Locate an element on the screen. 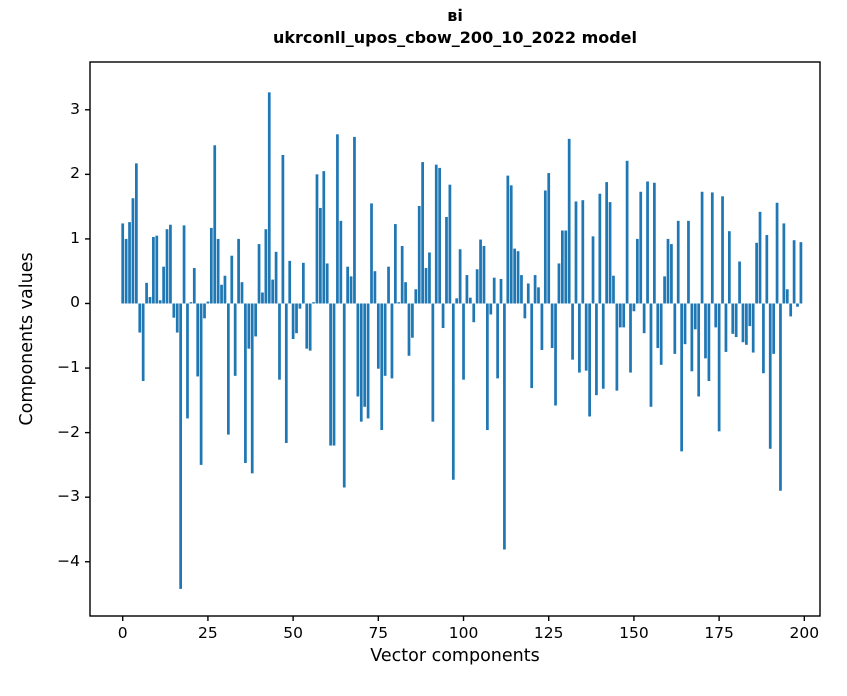 Image resolution: width=847 pixels, height=696 pixels. chart-title: ві ukrconll_upos_cbow_200_10_2022 model is located at coordinates (455, 27).